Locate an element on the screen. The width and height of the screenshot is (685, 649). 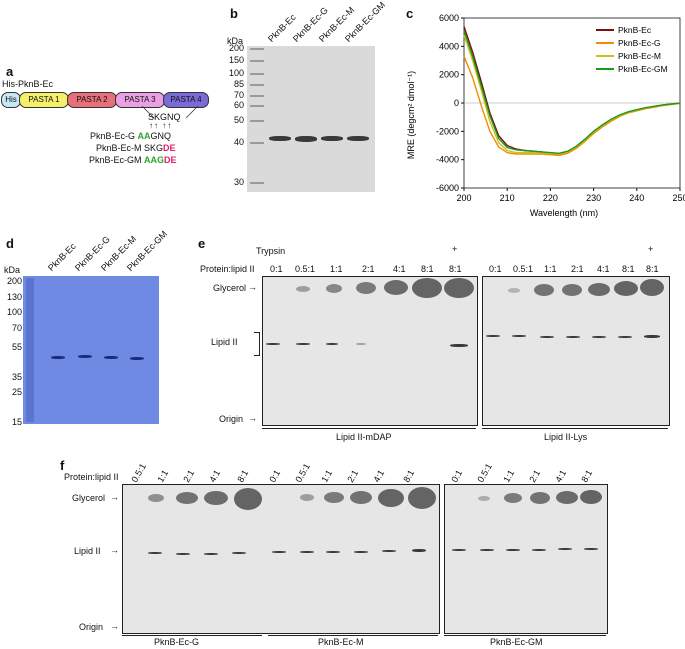
d-marker-25: 25 is located at coordinates (16, 392).